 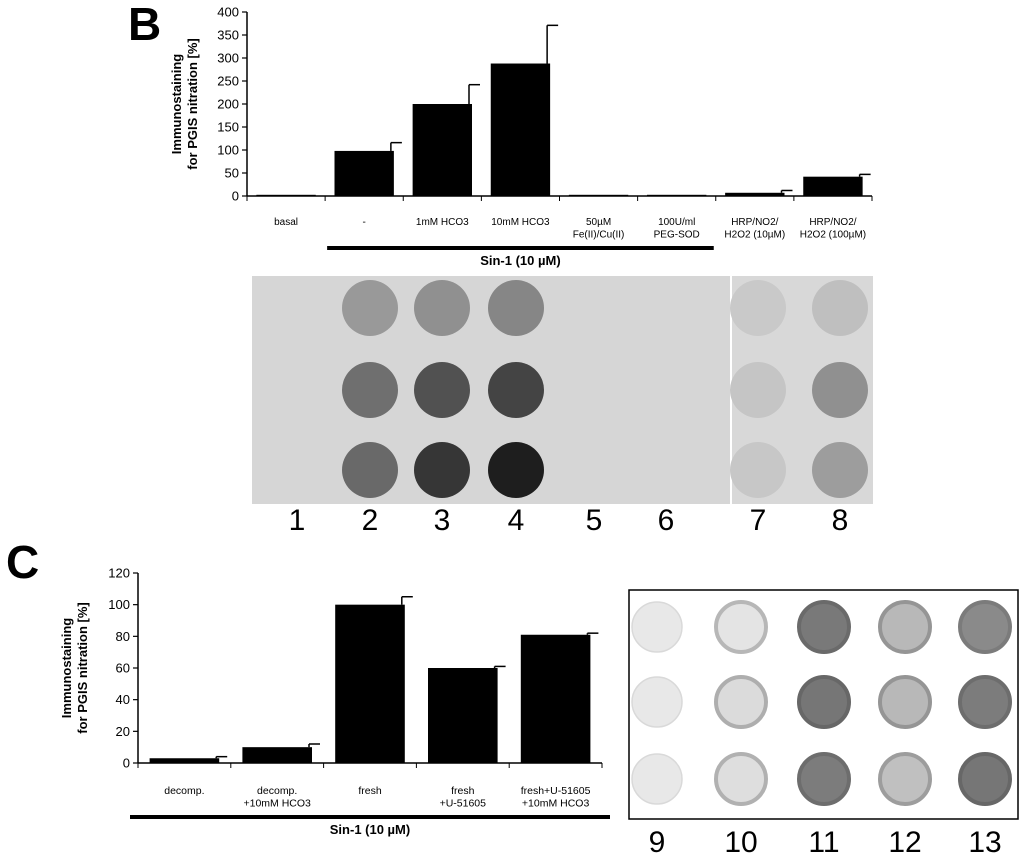 What do you see at coordinates (676, 222) in the screenshot?
I see `category-label: 100U/ml` at bounding box center [676, 222].